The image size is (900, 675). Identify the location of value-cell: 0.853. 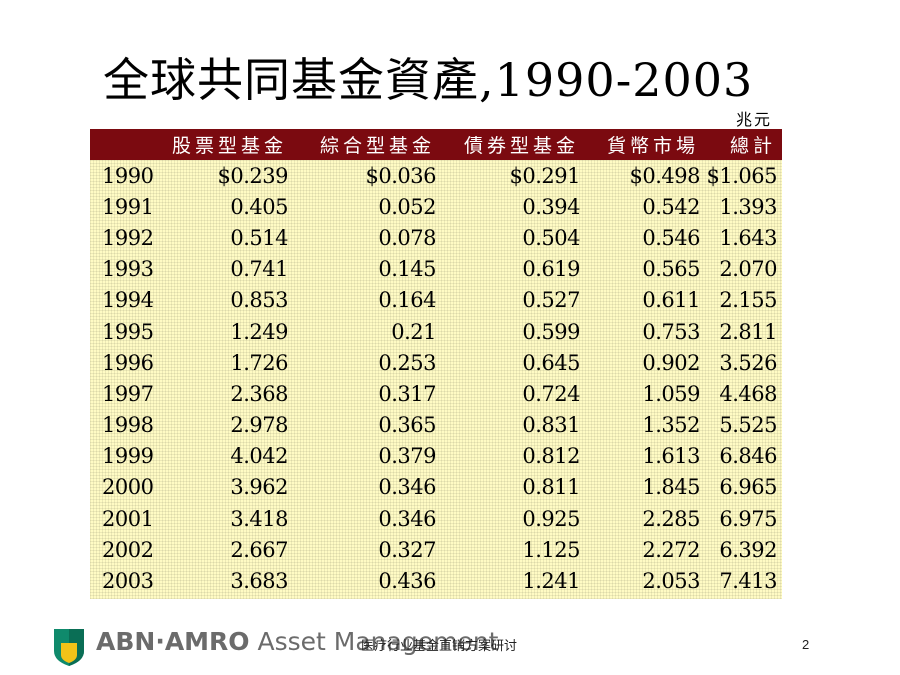
(259, 300).